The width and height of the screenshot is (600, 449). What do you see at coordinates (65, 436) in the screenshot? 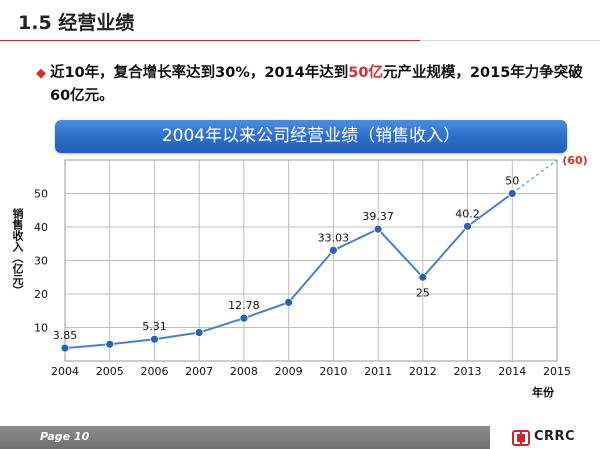
I see `page-number: Page 10` at bounding box center [65, 436].